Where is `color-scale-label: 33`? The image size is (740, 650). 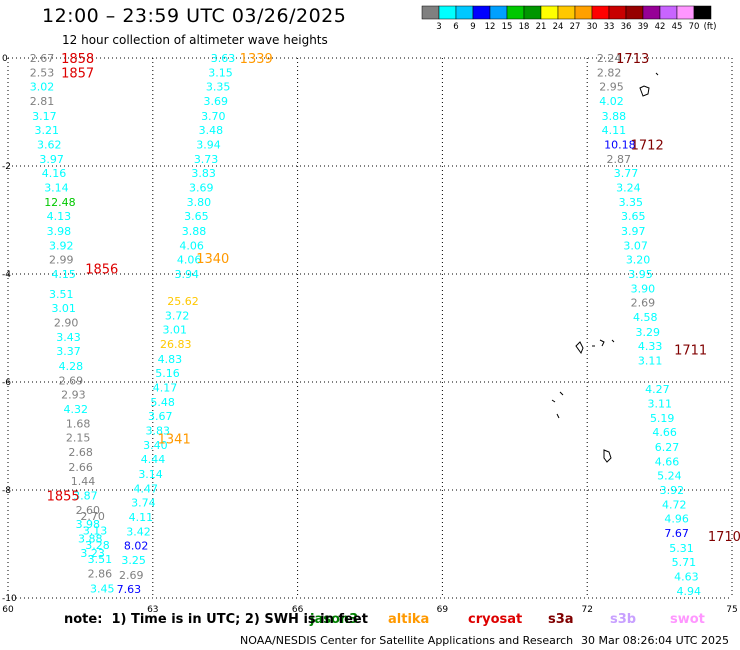
color-scale-label: 33 is located at coordinates (609, 27).